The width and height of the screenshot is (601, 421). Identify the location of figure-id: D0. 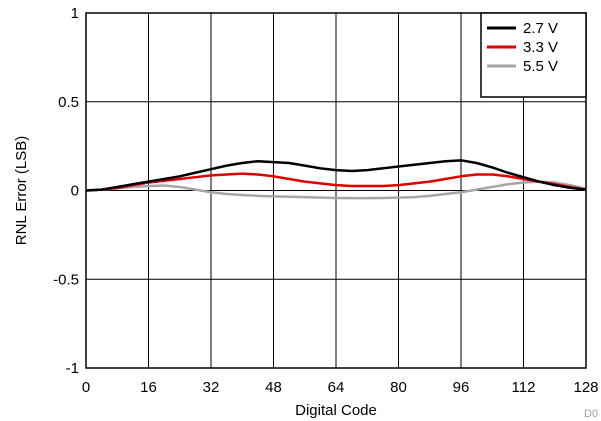
(591, 414).